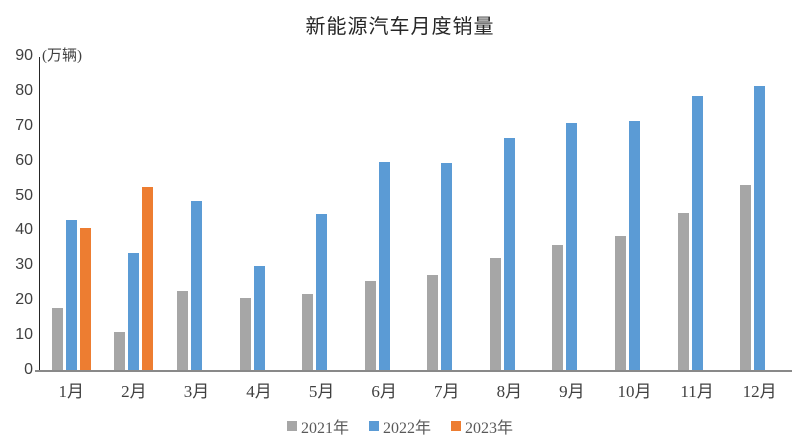  What do you see at coordinates (413, 371) in the screenshot?
I see `x-axis-line` at bounding box center [413, 371].